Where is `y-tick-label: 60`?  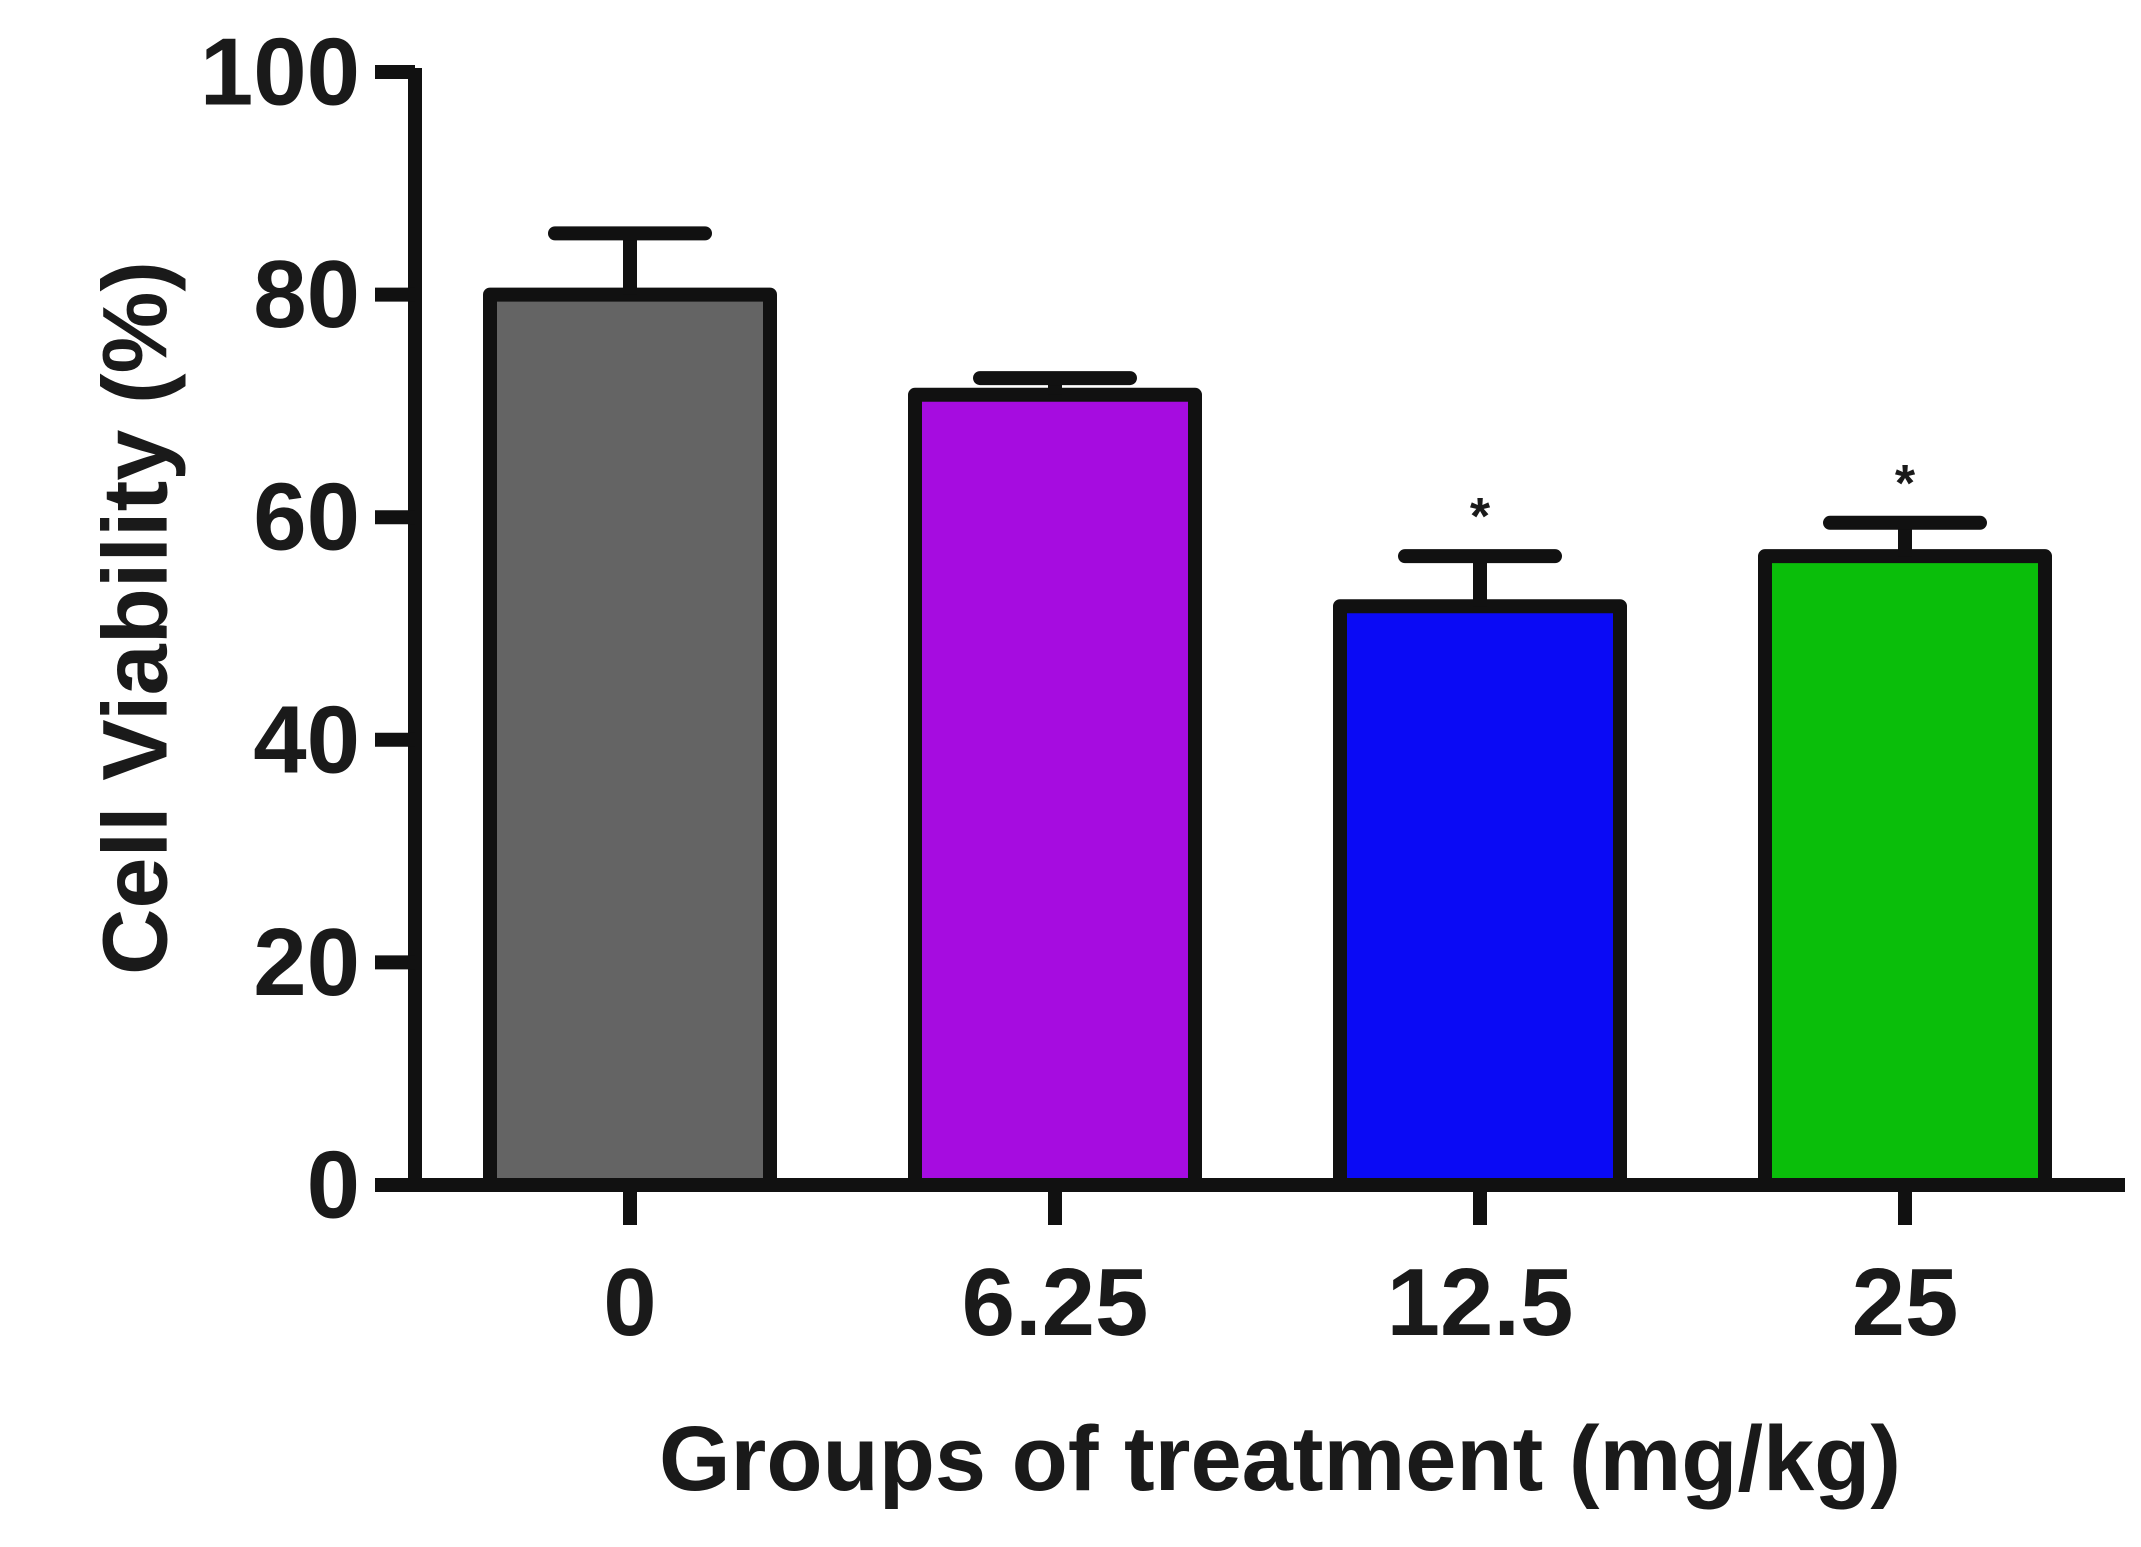
y-tick-label: 60 is located at coordinates (306, 517).